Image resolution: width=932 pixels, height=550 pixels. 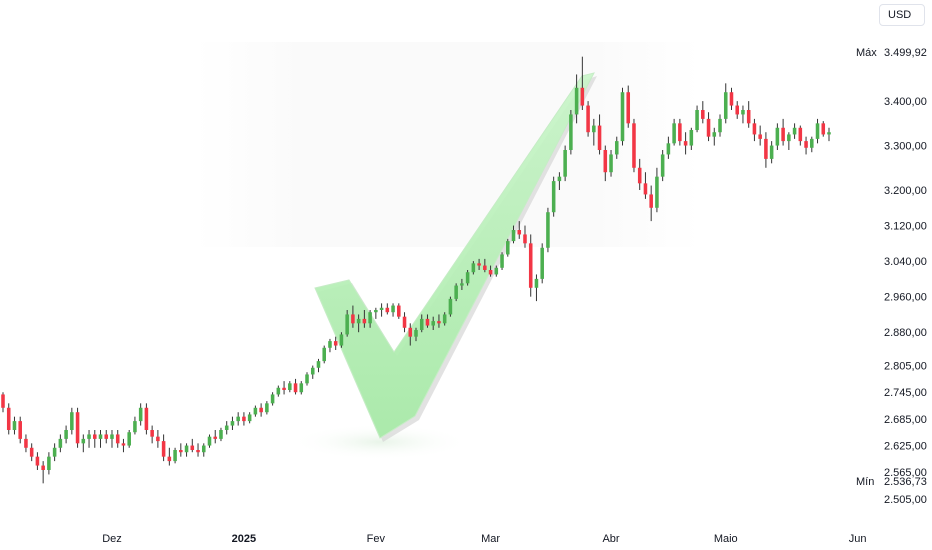 What do you see at coordinates (112, 539) in the screenshot?
I see `x-tick-label: Dez` at bounding box center [112, 539].